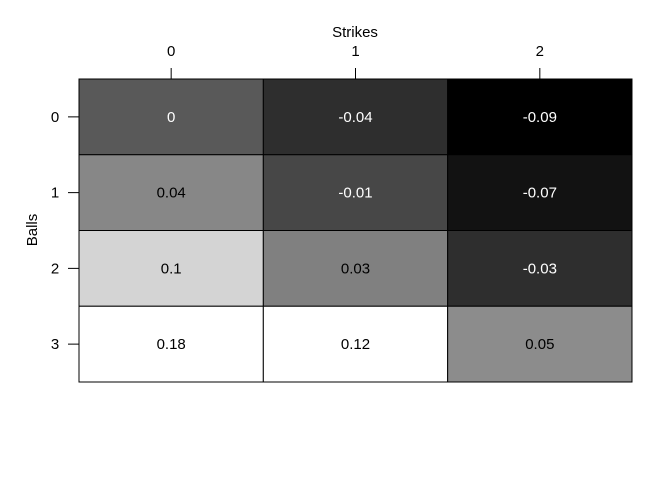 The height and width of the screenshot is (485, 672). I want to click on cell-value-label: 0.05, so click(539, 344).